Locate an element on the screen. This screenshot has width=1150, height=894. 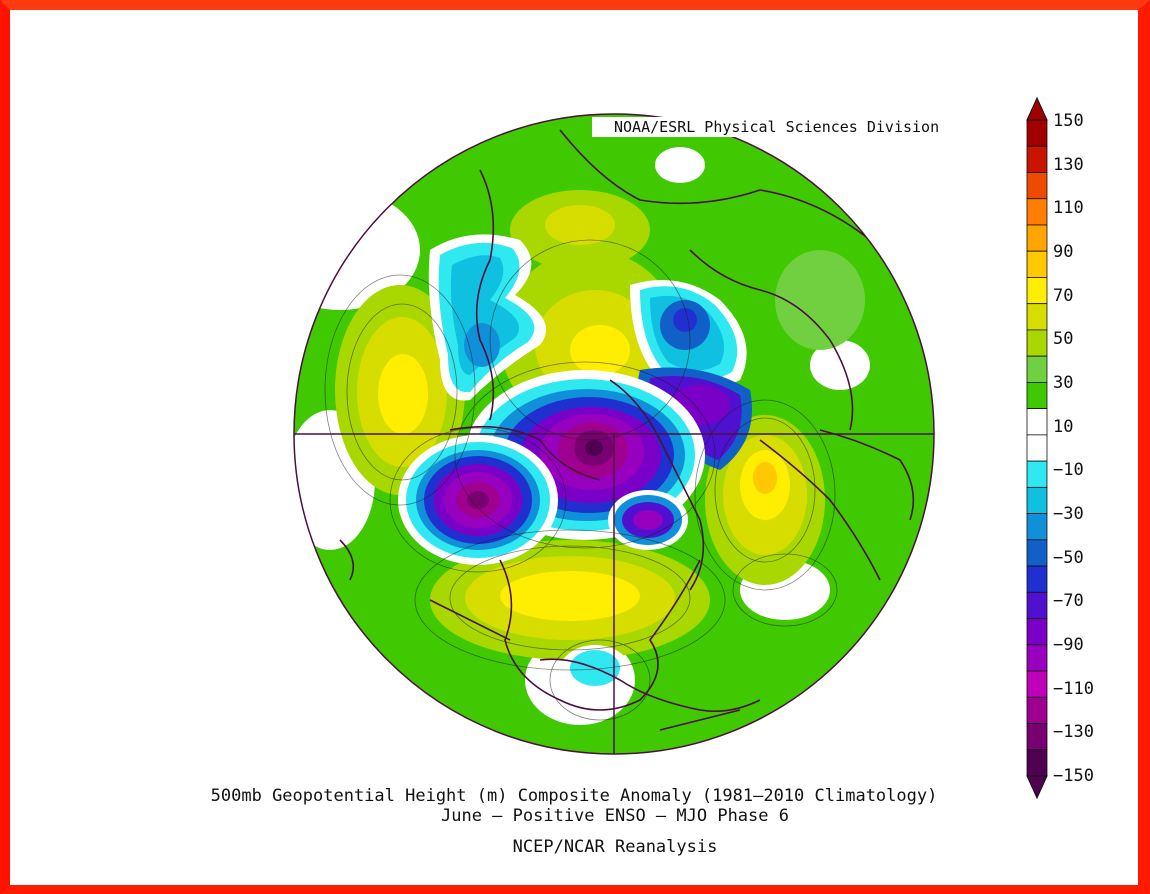
negative-center-northwest is located at coordinates (487, 317).